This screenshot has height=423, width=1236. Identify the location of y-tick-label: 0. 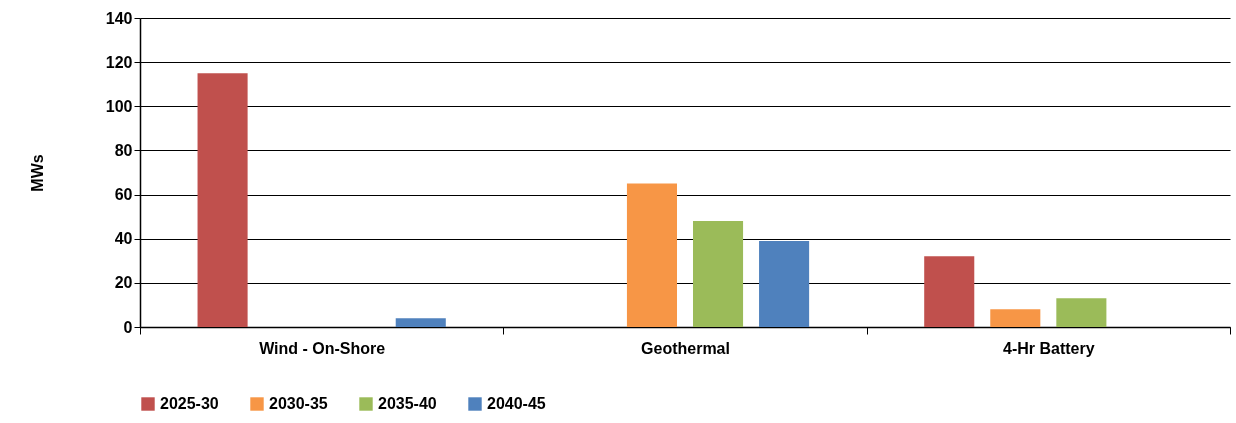
(128, 327).